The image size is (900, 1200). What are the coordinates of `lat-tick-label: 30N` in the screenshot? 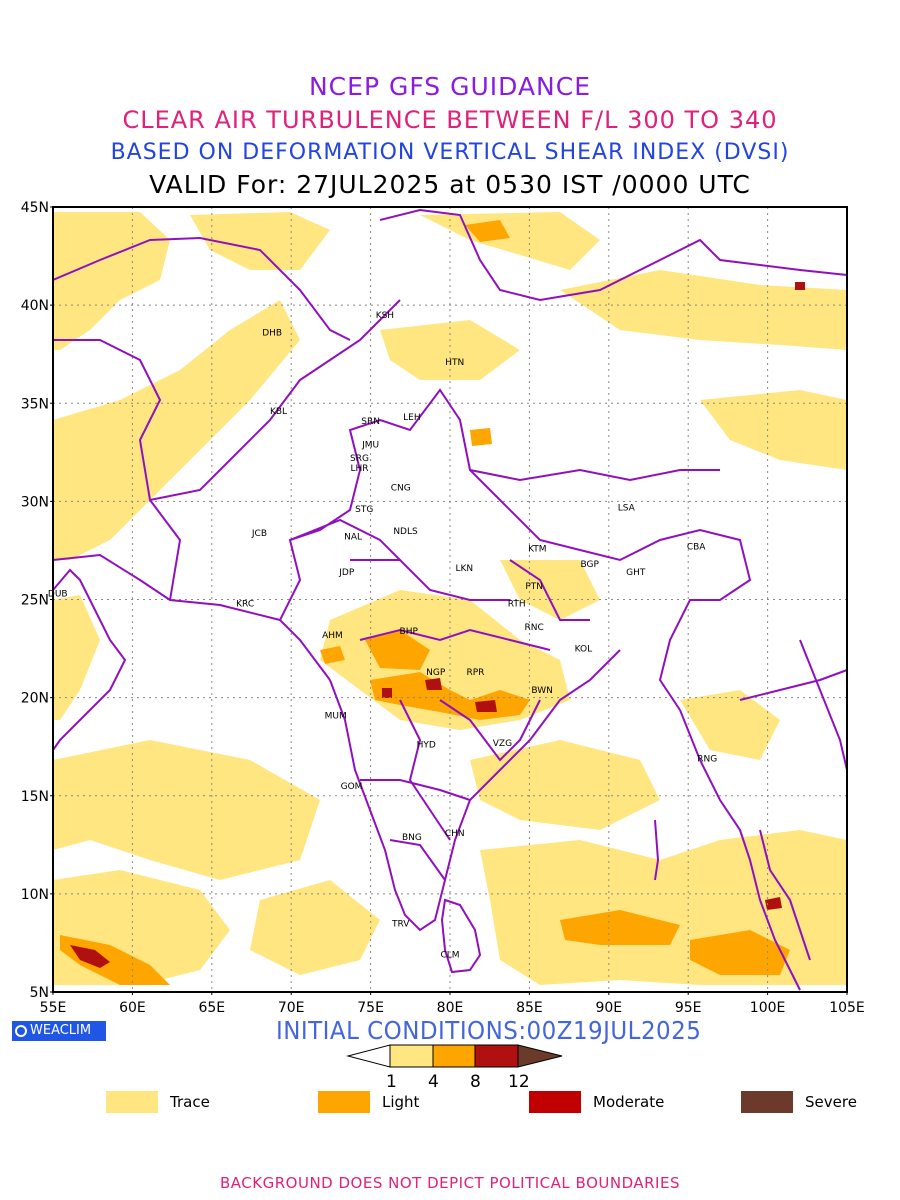 It's located at (35, 502).